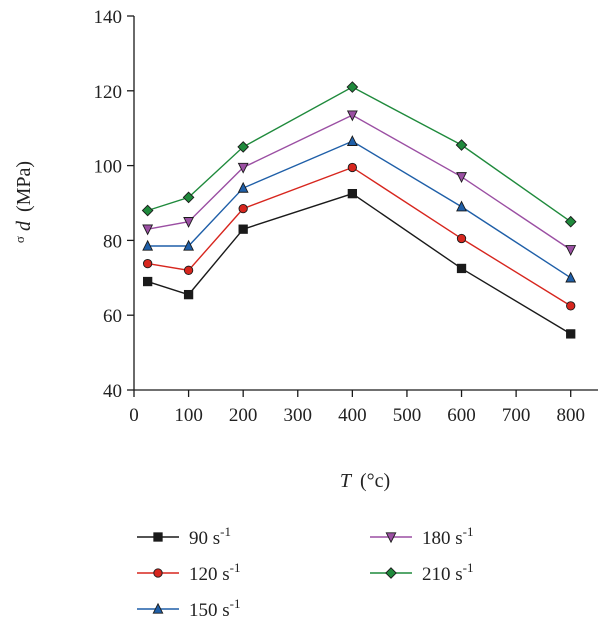 This screenshot has width=600, height=635. I want to click on legend-label: 90 s-1, so click(210, 536).